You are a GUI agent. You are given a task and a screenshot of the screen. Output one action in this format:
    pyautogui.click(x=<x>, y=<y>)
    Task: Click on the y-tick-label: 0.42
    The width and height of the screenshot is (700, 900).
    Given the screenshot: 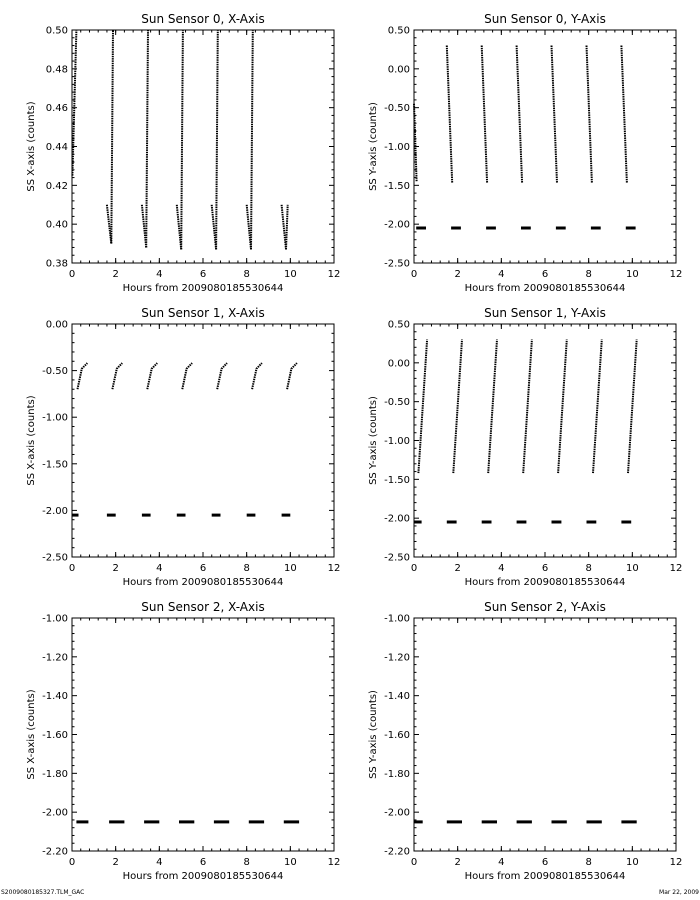 What is the action you would take?
    pyautogui.click(x=57, y=186)
    